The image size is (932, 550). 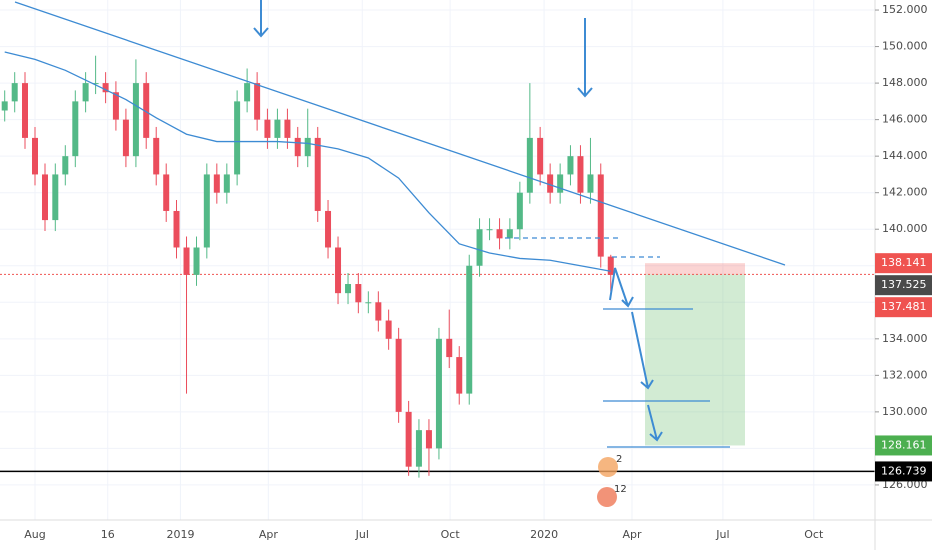 I want to click on x-tick-label: Apr, so click(x=632, y=534).